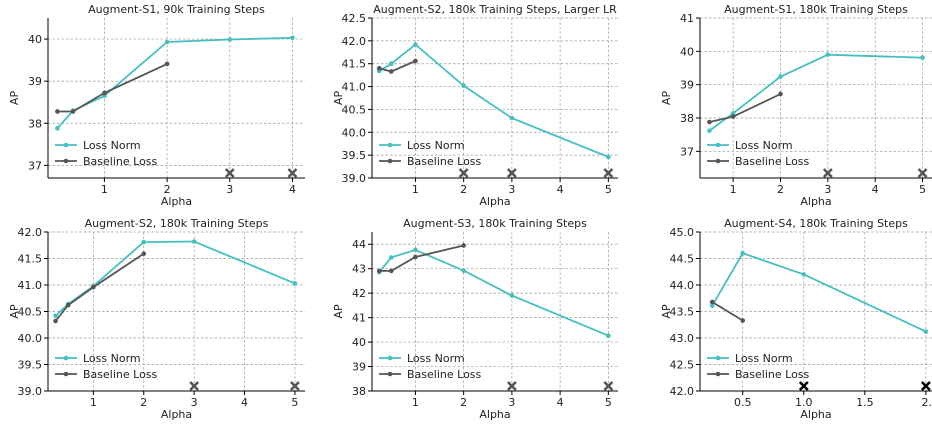 This screenshot has height=424, width=932. Describe the element at coordinates (927, 402) in the screenshot. I see `x-tick-label: 2.` at that location.